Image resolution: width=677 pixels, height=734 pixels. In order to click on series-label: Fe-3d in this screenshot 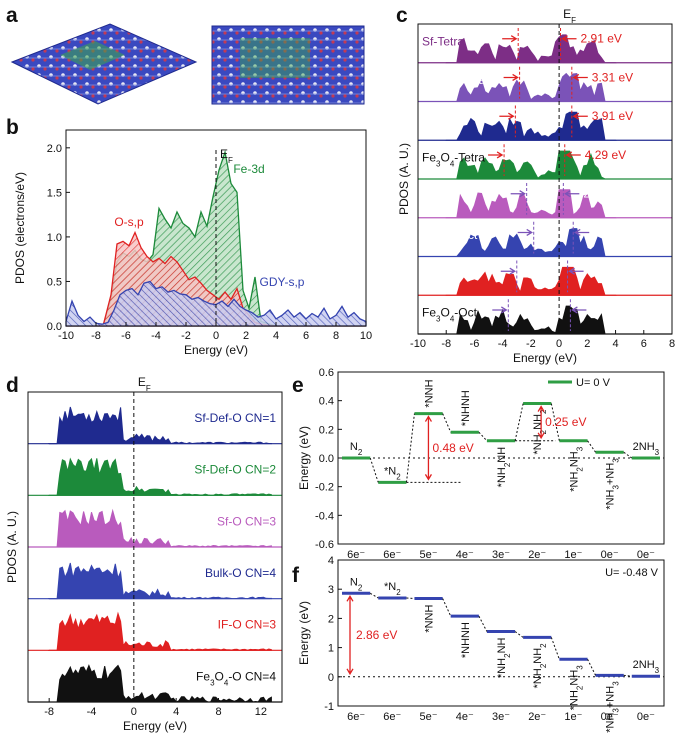, I will do `click(248, 169)`.